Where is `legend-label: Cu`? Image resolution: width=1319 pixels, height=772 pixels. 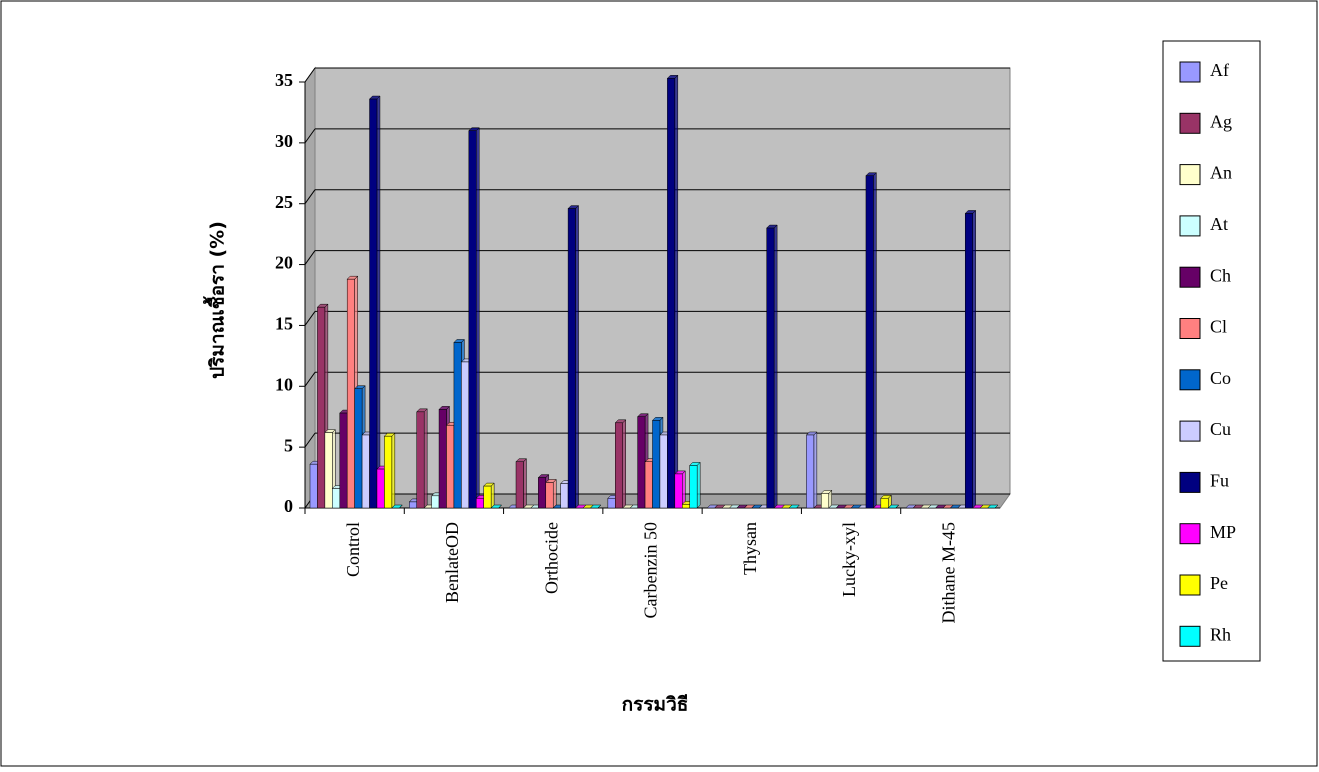
legend-label: Cu is located at coordinates (1220, 429).